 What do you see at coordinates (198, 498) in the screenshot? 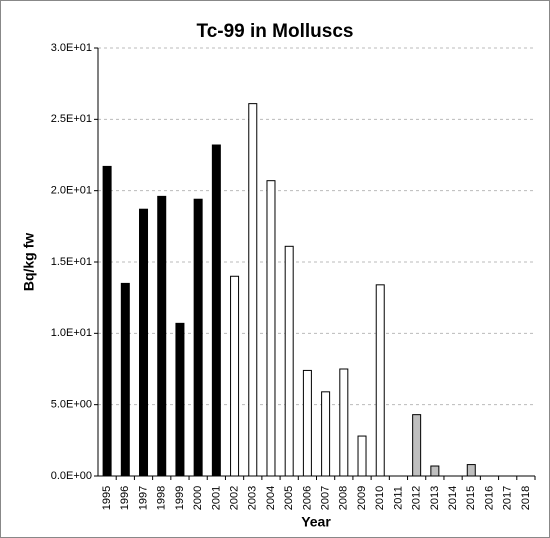
I see `x-tick-label: 2000` at bounding box center [198, 498].